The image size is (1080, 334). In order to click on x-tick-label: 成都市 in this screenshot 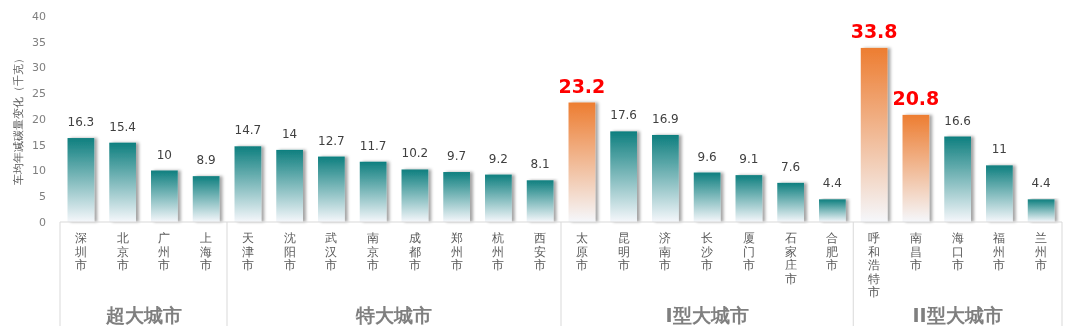, I will do `click(414, 251)`.